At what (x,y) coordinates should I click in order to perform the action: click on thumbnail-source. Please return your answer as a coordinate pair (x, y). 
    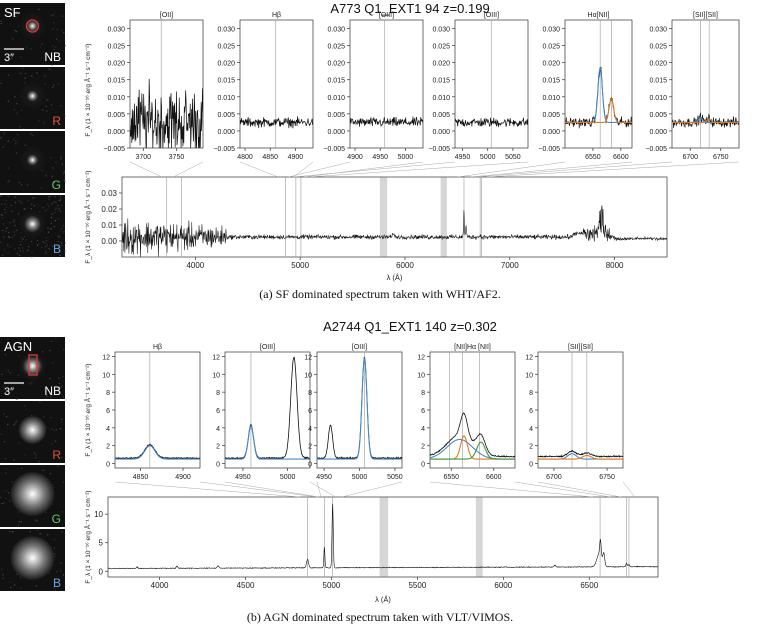
    Looking at the image, I should click on (32, 558).